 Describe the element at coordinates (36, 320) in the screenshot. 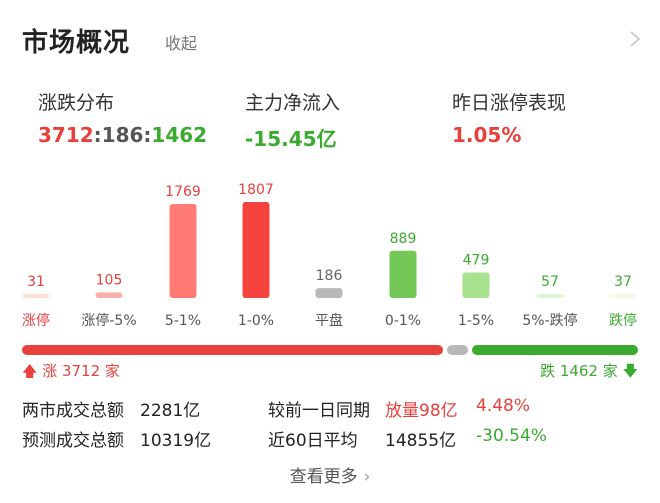

I see `chart-category-label: 涨停` at that location.